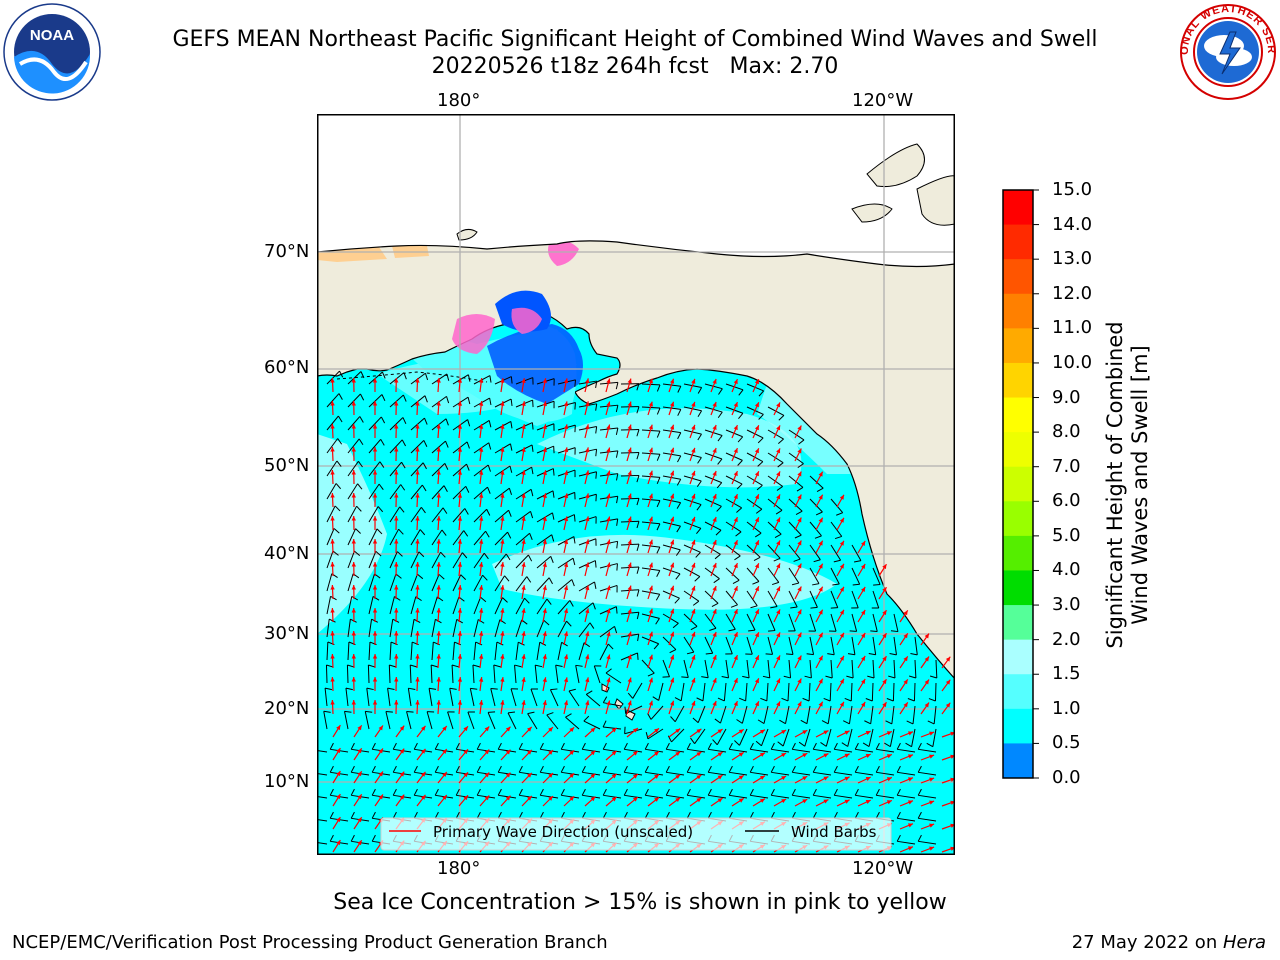 The image size is (1280, 960). I want to click on colorbar-tick-label: 8.0, so click(1066, 432).